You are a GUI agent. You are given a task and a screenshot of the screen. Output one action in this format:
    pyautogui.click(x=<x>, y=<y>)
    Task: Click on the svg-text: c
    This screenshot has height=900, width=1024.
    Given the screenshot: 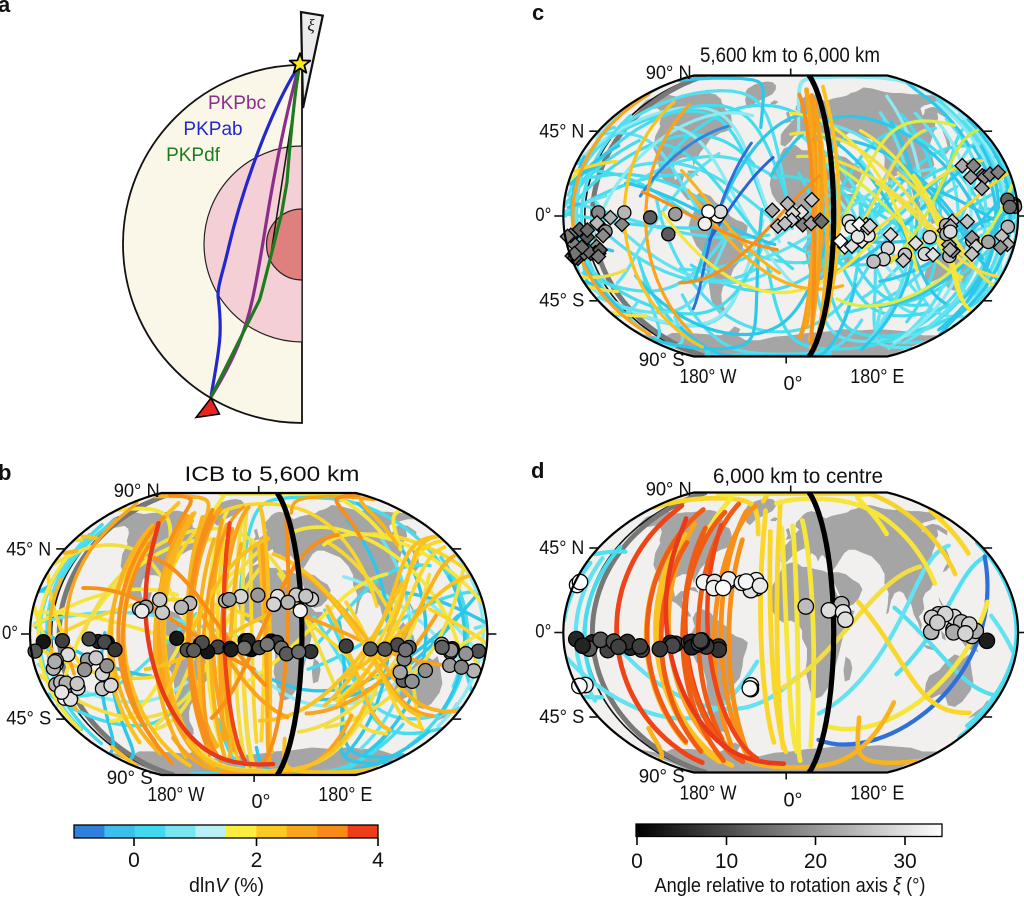 What is the action you would take?
    pyautogui.click(x=538, y=12)
    